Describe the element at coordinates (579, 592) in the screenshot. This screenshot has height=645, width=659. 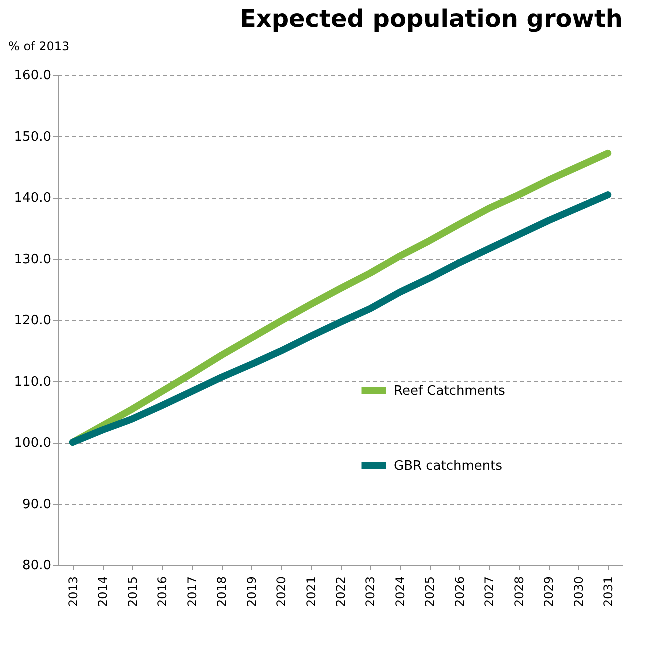
I see `x-tick-label: 2030` at that location.